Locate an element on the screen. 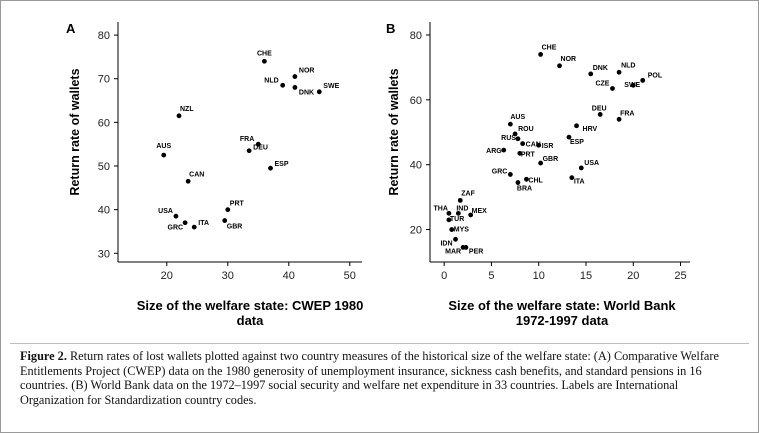 Image resolution: width=759 pixels, height=433 pixels. panel-b-point-label-usa: USA is located at coordinates (591, 163).